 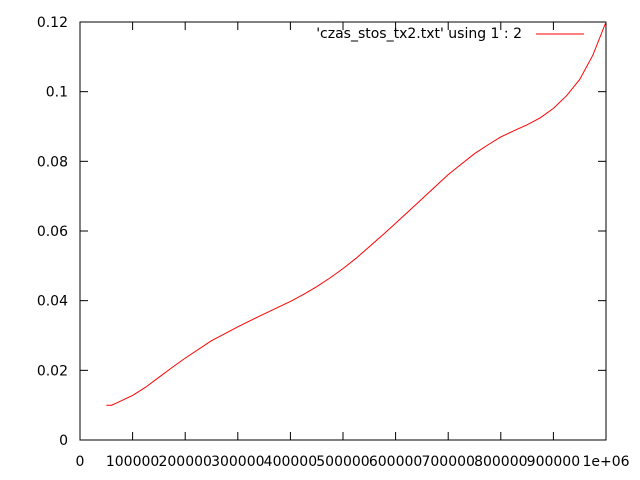 I want to click on x-tick-label: 800000, so click(x=500, y=462).